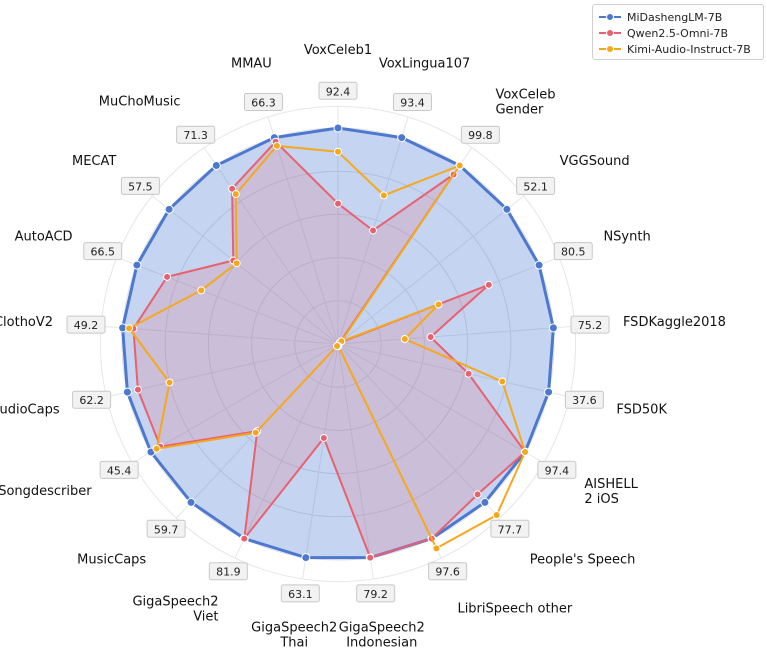  I want to click on max-value-text: 77.7, so click(510, 529).